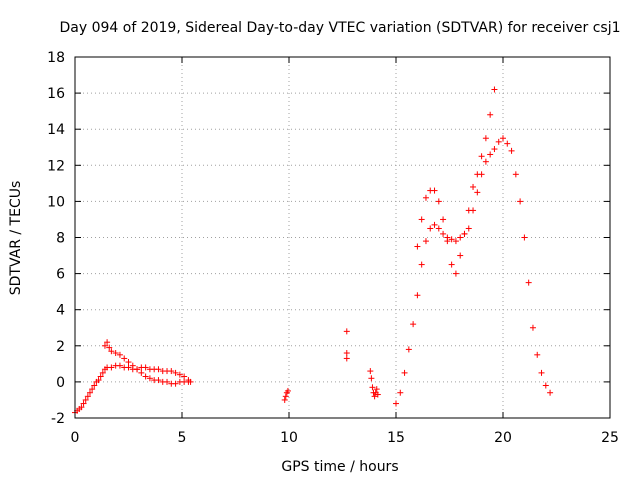  What do you see at coordinates (289, 438) in the screenshot?
I see `x-tick-label: 10` at bounding box center [289, 438].